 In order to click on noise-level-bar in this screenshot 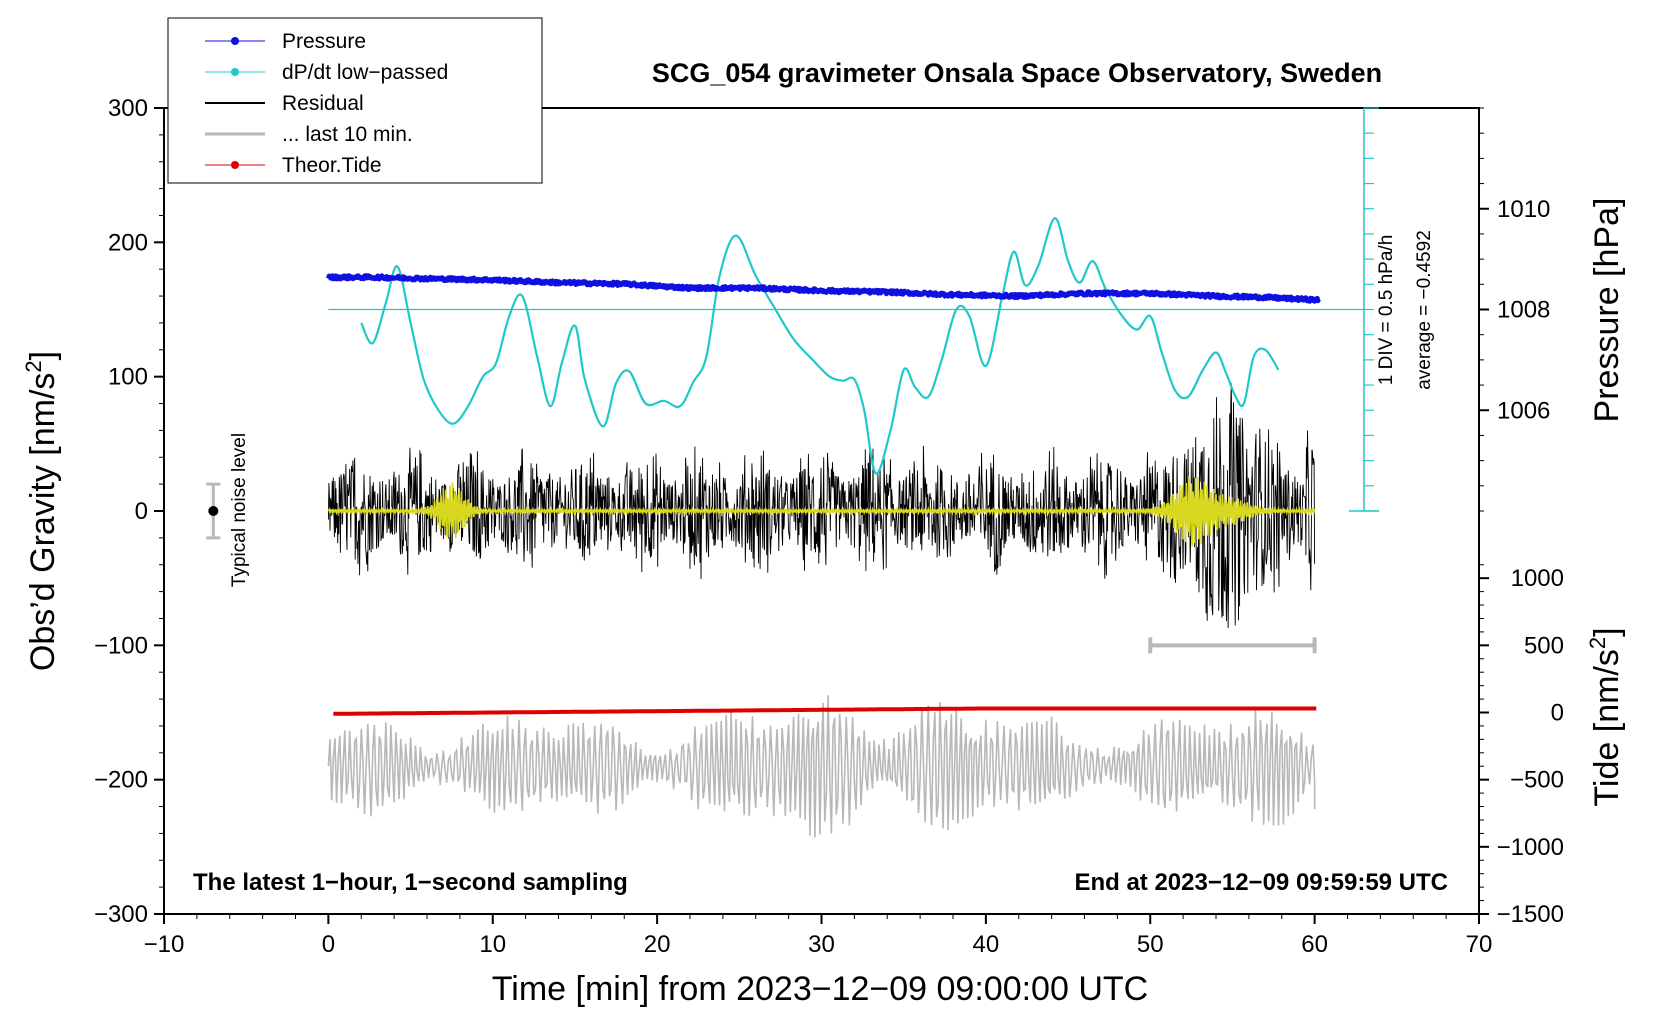, I will do `click(213, 511)`.